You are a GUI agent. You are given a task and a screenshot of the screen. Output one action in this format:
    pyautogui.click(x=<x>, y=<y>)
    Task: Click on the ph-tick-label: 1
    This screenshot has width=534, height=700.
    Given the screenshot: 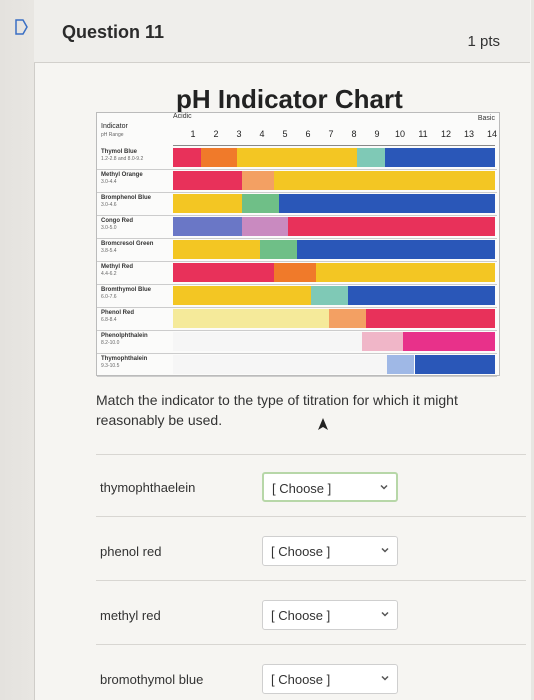 What is the action you would take?
    pyautogui.click(x=193, y=134)
    